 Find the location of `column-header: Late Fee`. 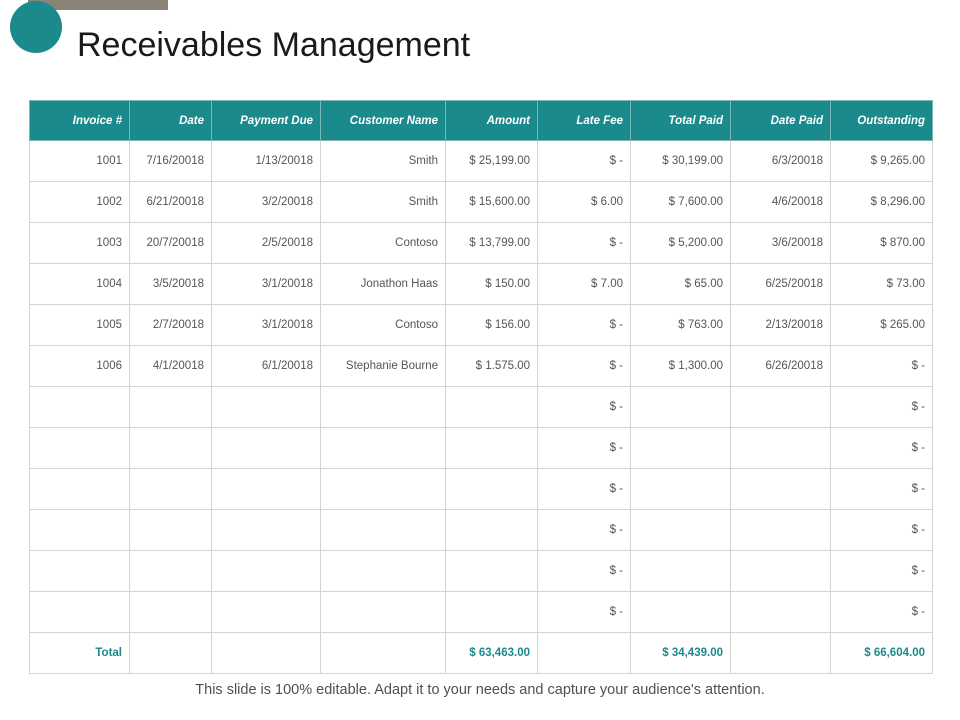

column-header: Late Fee is located at coordinates (584, 120).